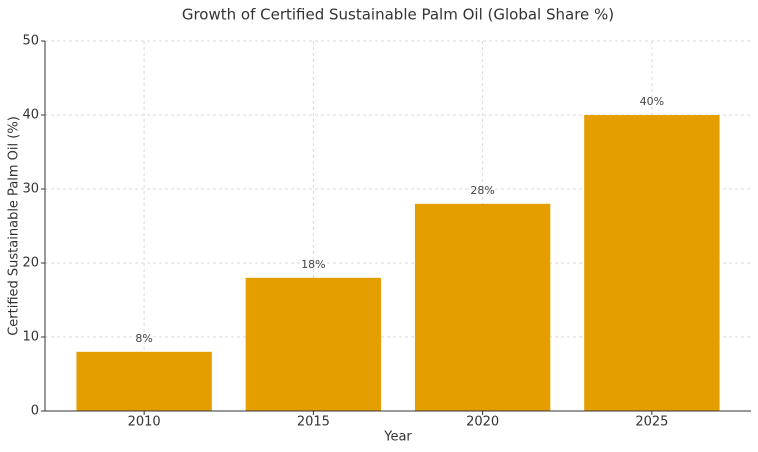 The image size is (758, 452). What do you see at coordinates (144, 422) in the screenshot?
I see `x-tick-label: 2010` at bounding box center [144, 422].